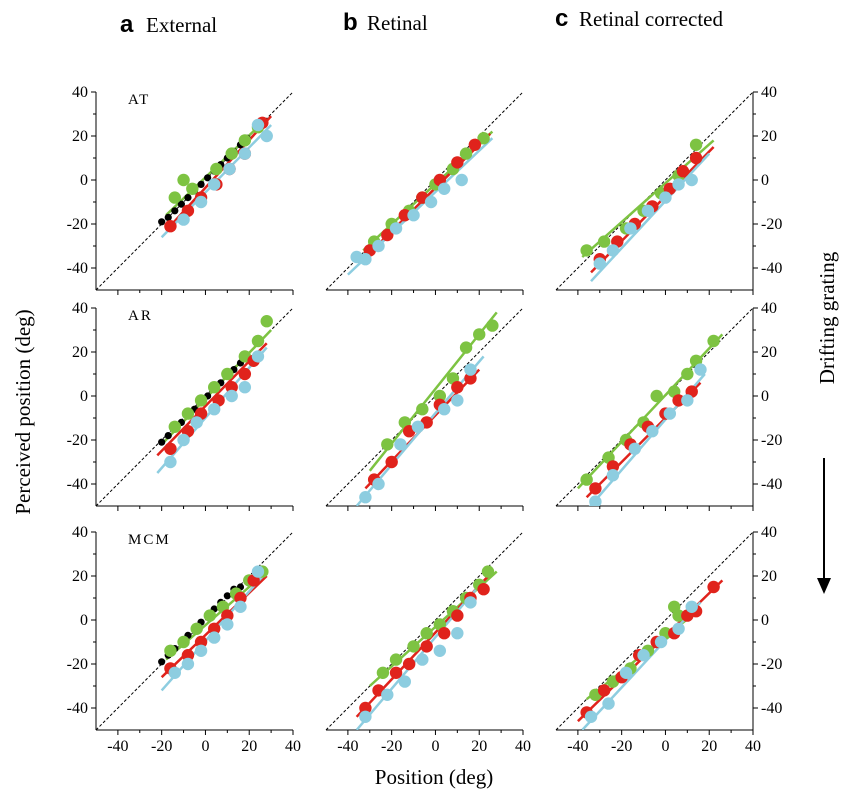 The image size is (843, 795). What do you see at coordinates (385, 22) in the screenshot?
I see `column-header-b: b Retinal` at bounding box center [385, 22].